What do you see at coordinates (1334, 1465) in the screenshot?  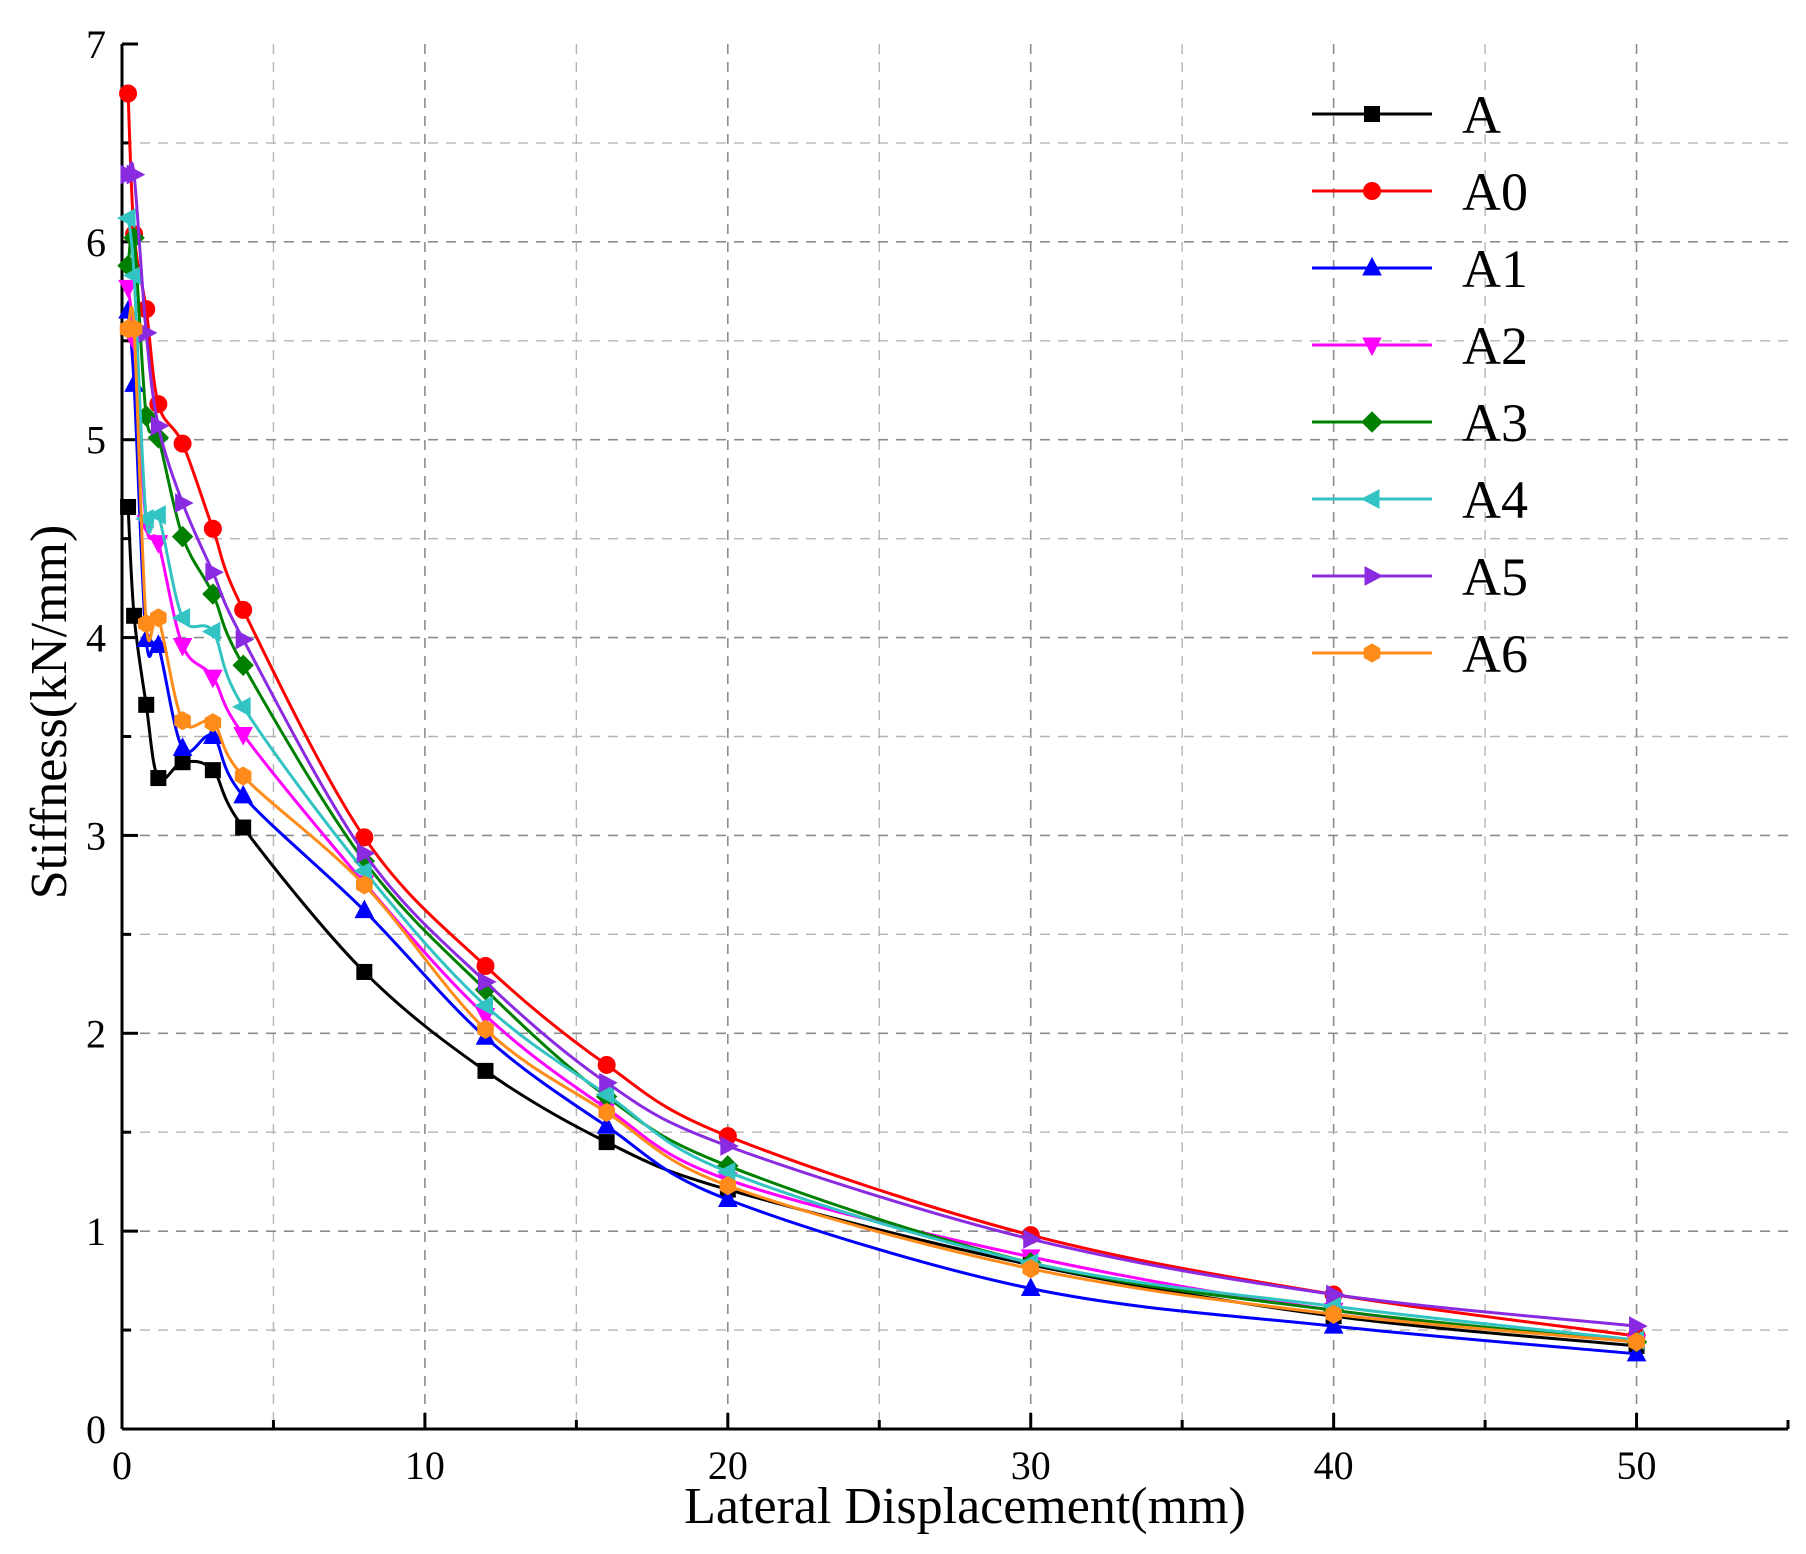 I see `x-tick-label: 40` at bounding box center [1334, 1465].